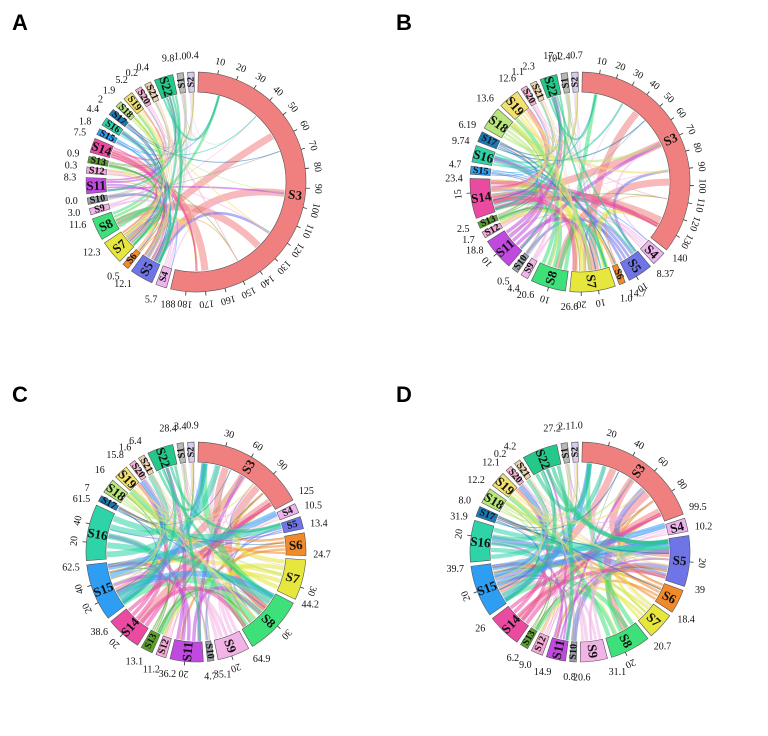  I want to click on tick-label: 20, so click(240, 69).